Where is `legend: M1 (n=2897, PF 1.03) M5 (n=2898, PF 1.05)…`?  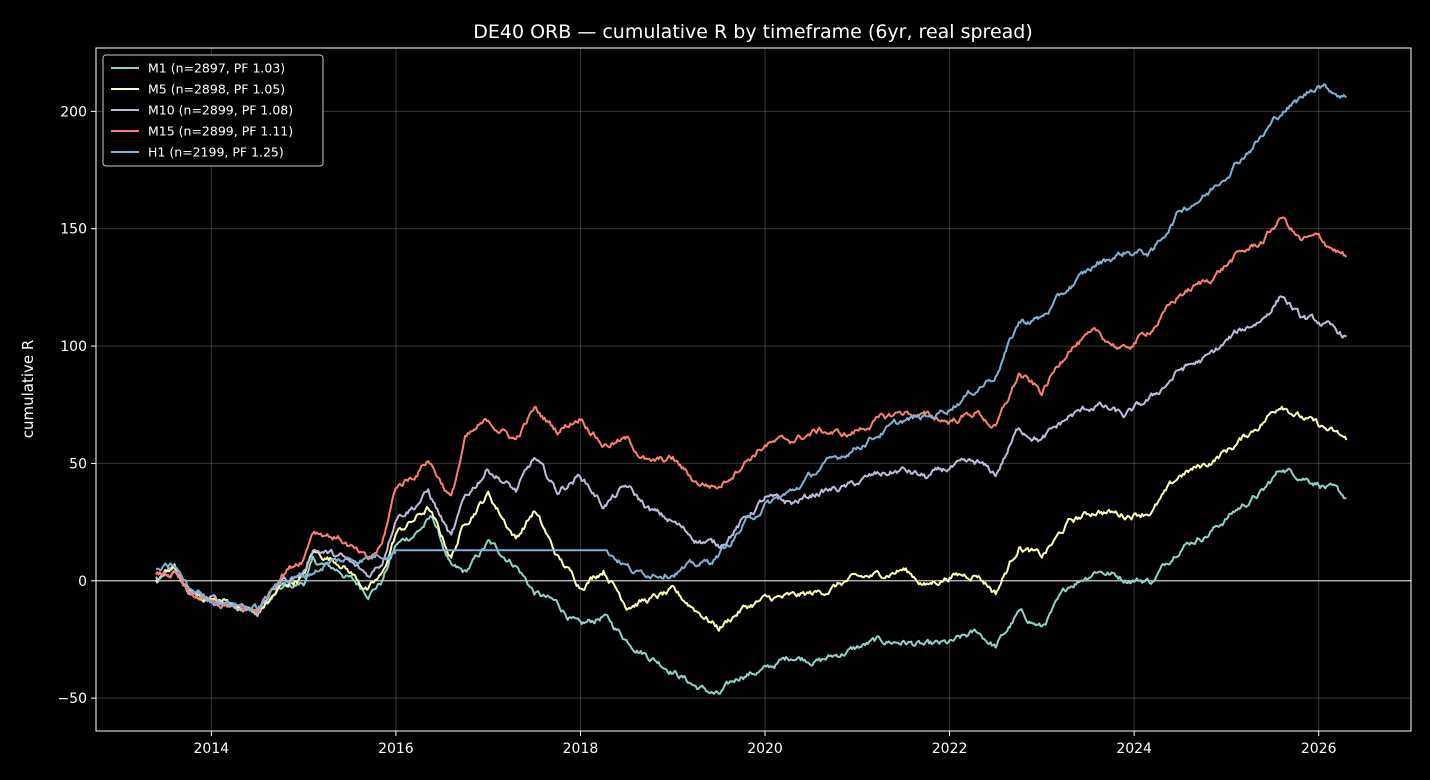
legend: M1 (n=2897, PF 1.03) M5 (n=2898, PF 1.05)… is located at coordinates (213, 110).